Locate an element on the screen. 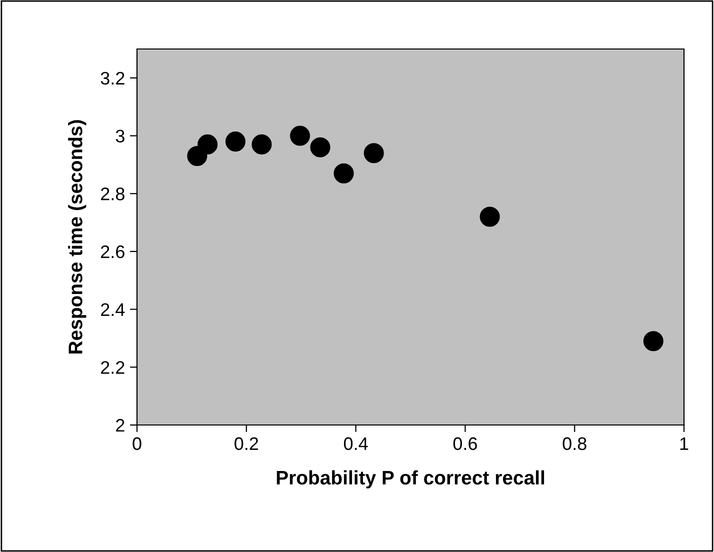 The image size is (714, 552). x-tick-label: 0 is located at coordinates (137, 443).